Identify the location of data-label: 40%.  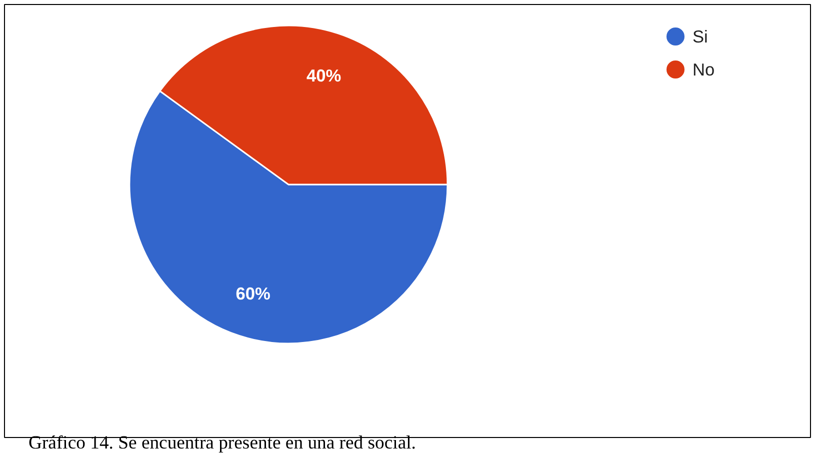
(324, 76).